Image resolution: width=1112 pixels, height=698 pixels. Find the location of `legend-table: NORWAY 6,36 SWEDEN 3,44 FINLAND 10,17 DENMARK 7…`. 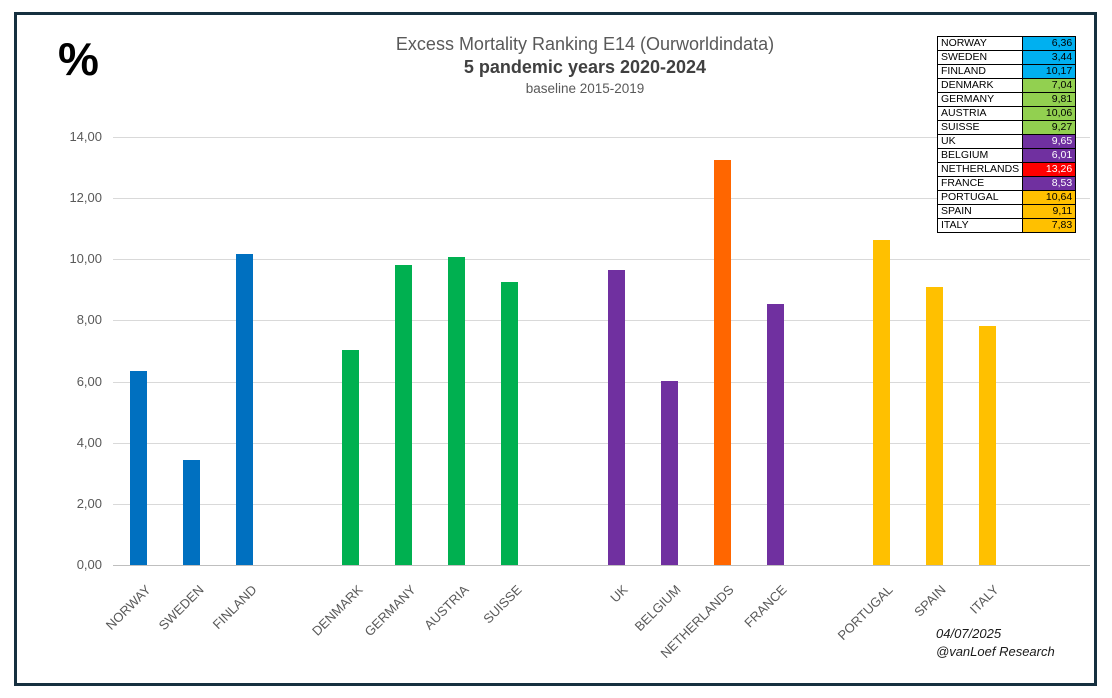

legend-table: NORWAY 6,36 SWEDEN 3,44 FINLAND 10,17 DENMARK 7… is located at coordinates (1006, 134).